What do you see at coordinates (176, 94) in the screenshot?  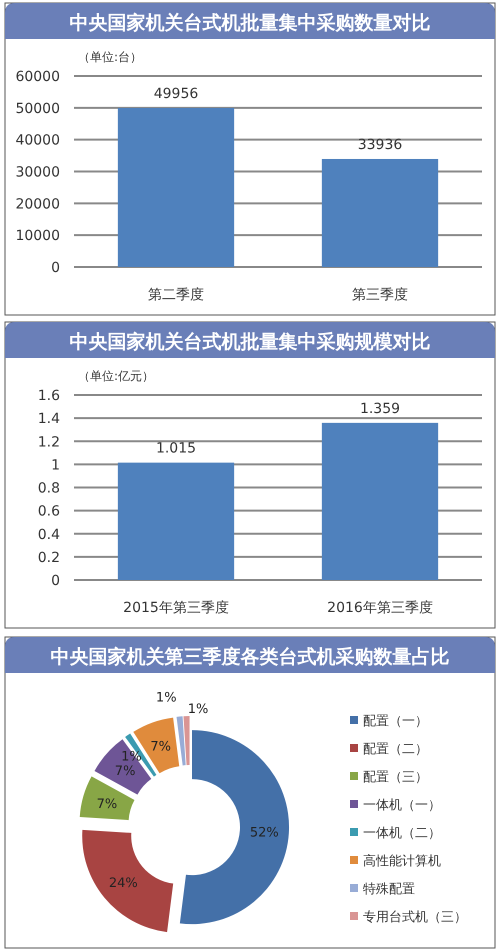 I see `data-label: 49956` at bounding box center [176, 94].